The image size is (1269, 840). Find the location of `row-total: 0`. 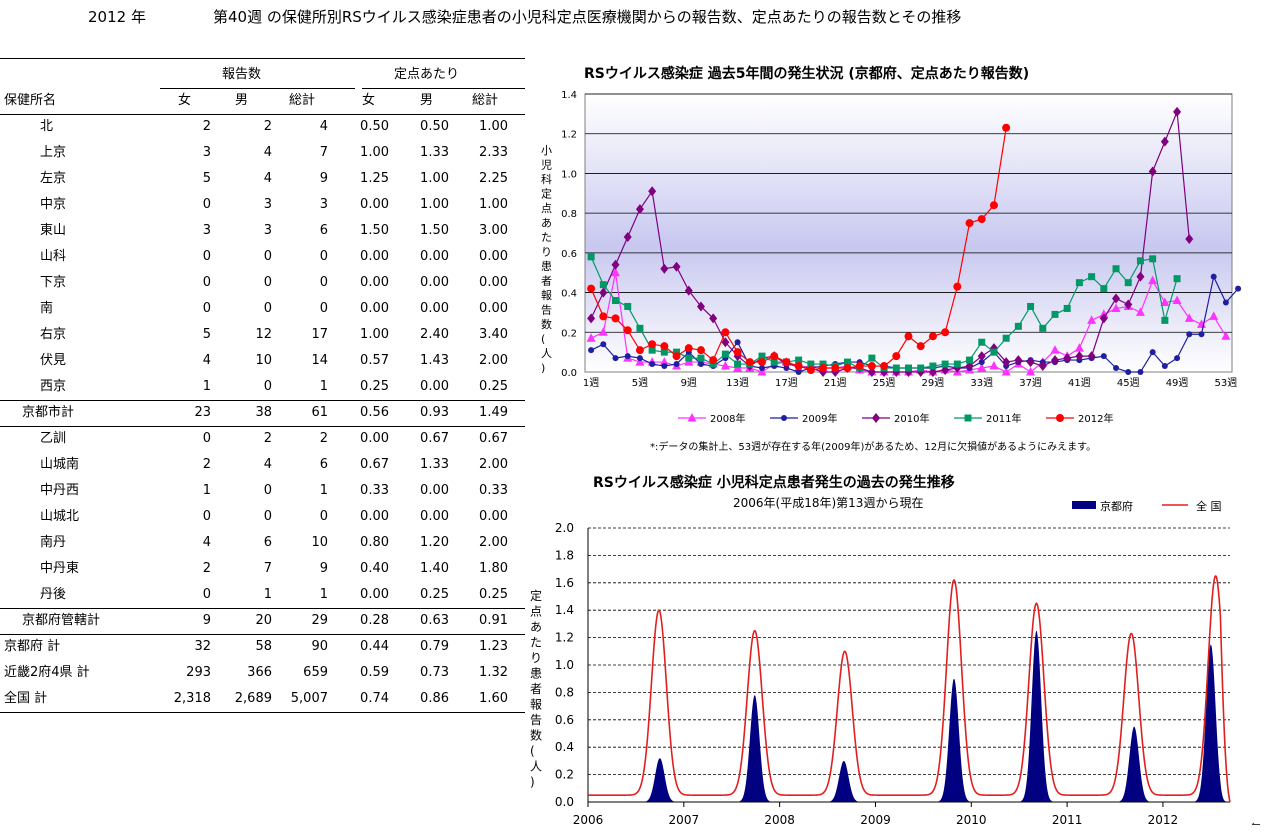

row-total: 0 is located at coordinates (323, 282).